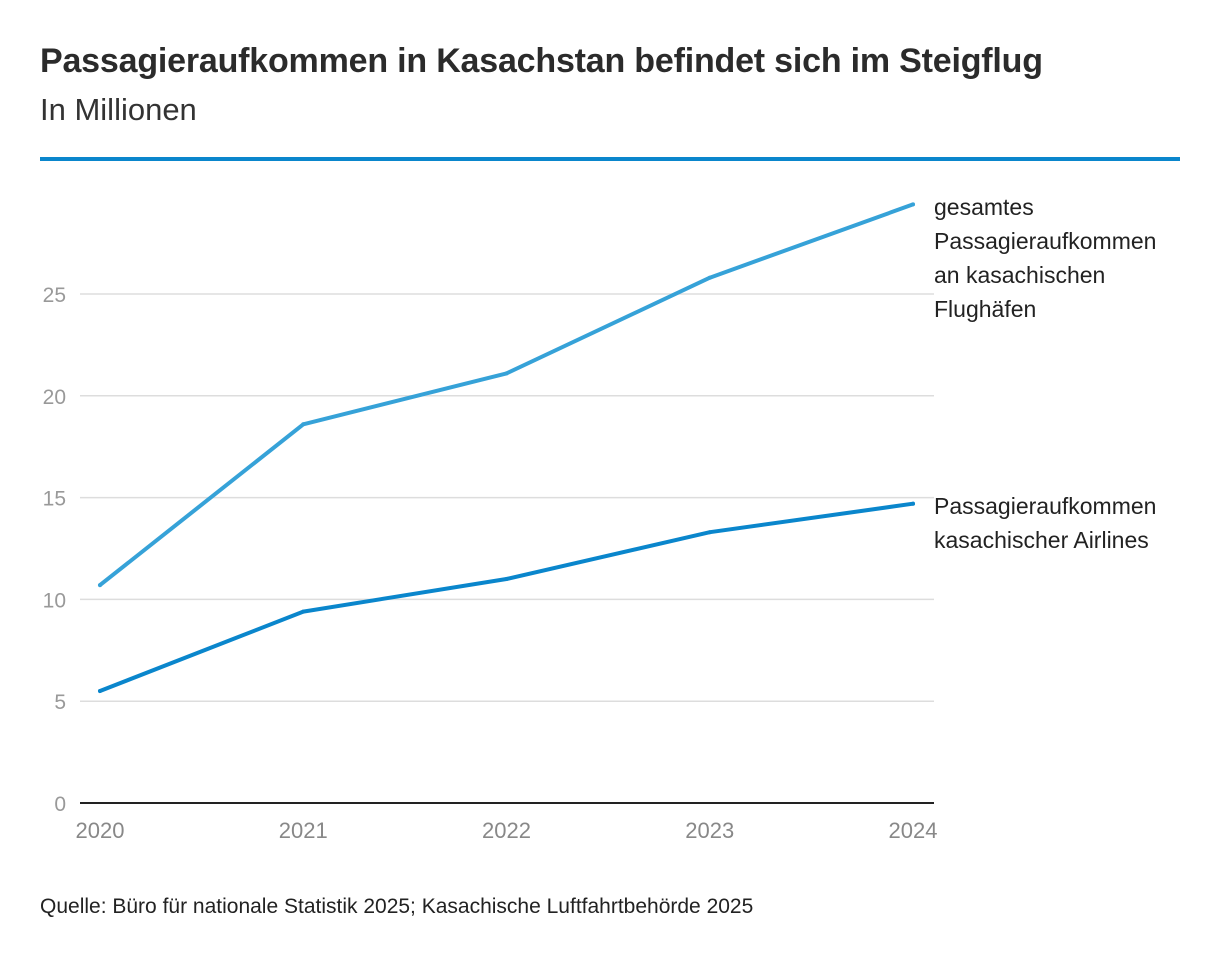  Describe the element at coordinates (54, 550) in the screenshot. I see `y-axis-ticks: 0 5 10 15 20 25` at that location.